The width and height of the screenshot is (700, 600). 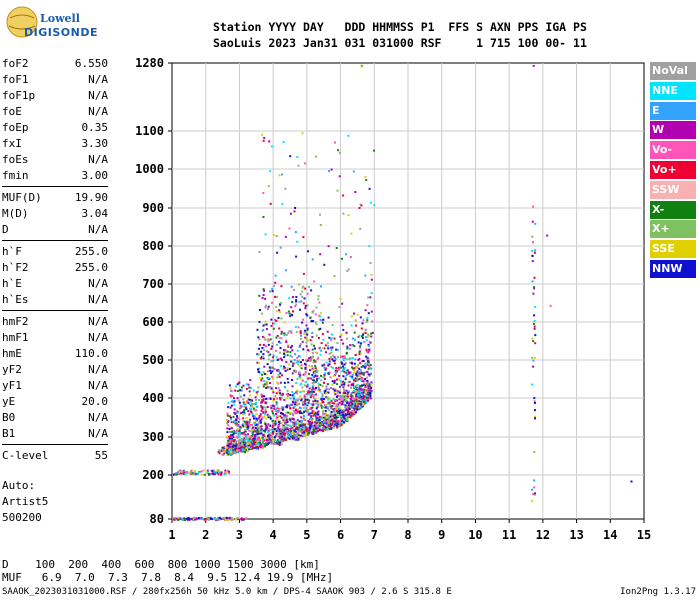 I want to click on param-row: foF2 6.550, so click(x=55, y=64).